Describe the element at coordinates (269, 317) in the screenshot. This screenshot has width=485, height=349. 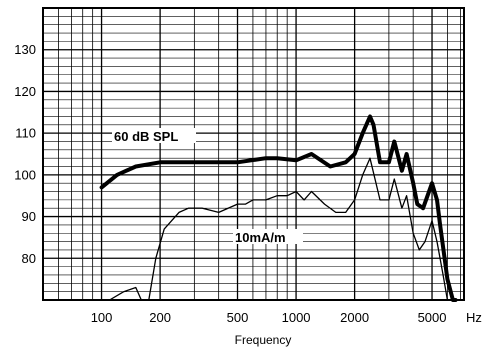
I see `x-tick-labels: 100 200 500 1000 2000 5000` at that location.